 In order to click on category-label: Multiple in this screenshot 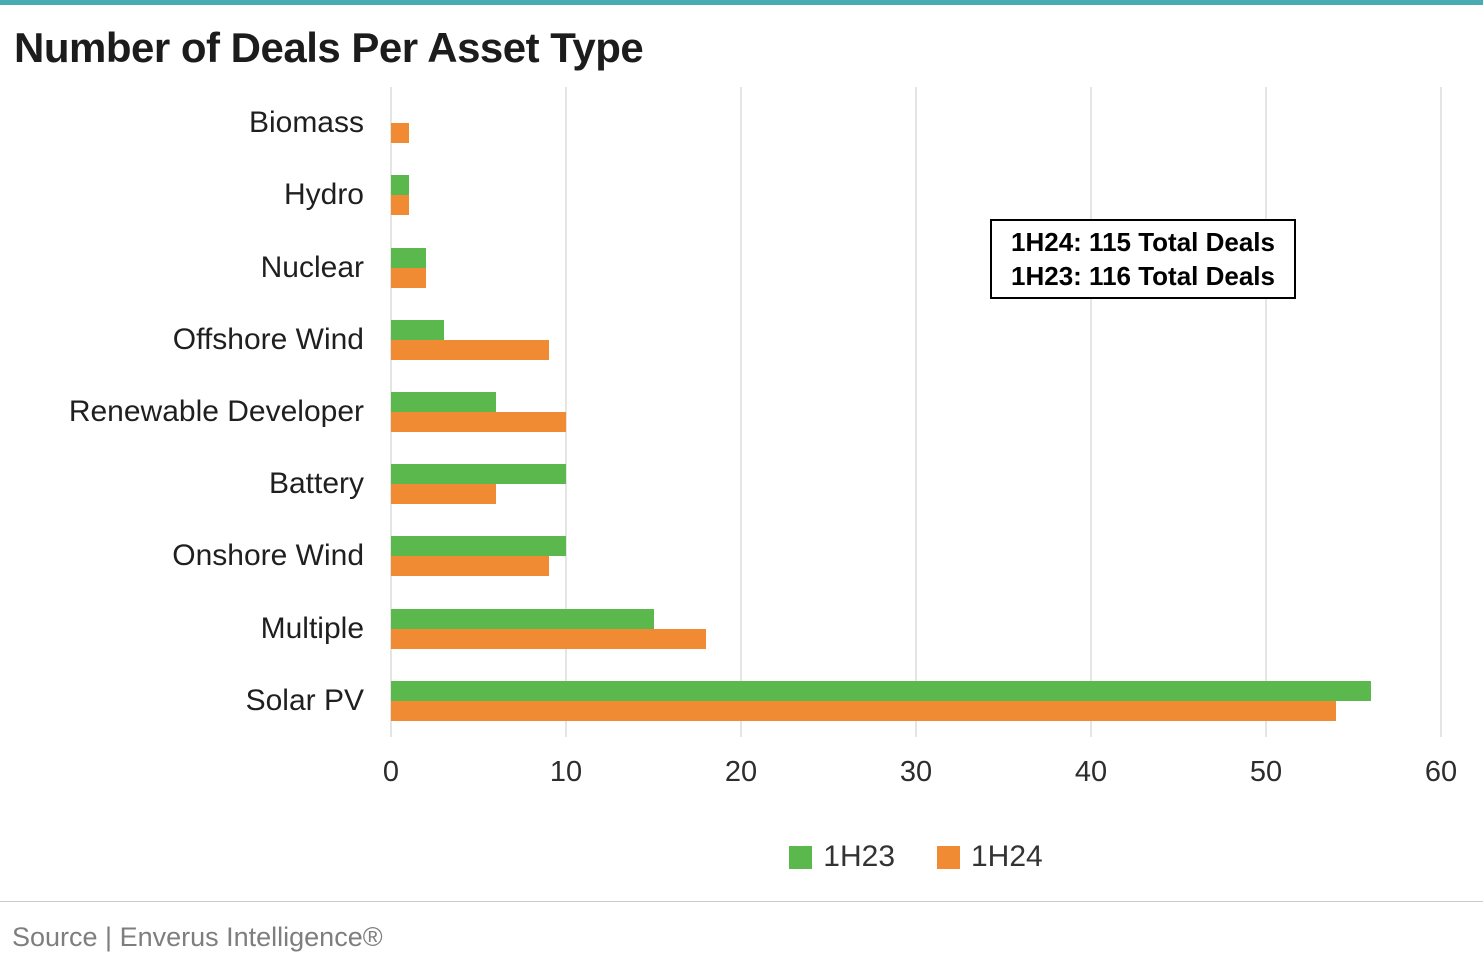, I will do `click(312, 628)`.